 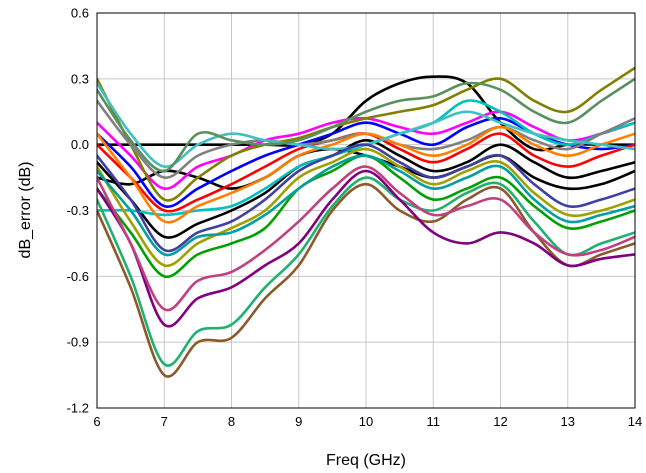 I want to click on x-tick-labels: 6 7 8 9 10 11 12 13 14, so click(x=367, y=421).